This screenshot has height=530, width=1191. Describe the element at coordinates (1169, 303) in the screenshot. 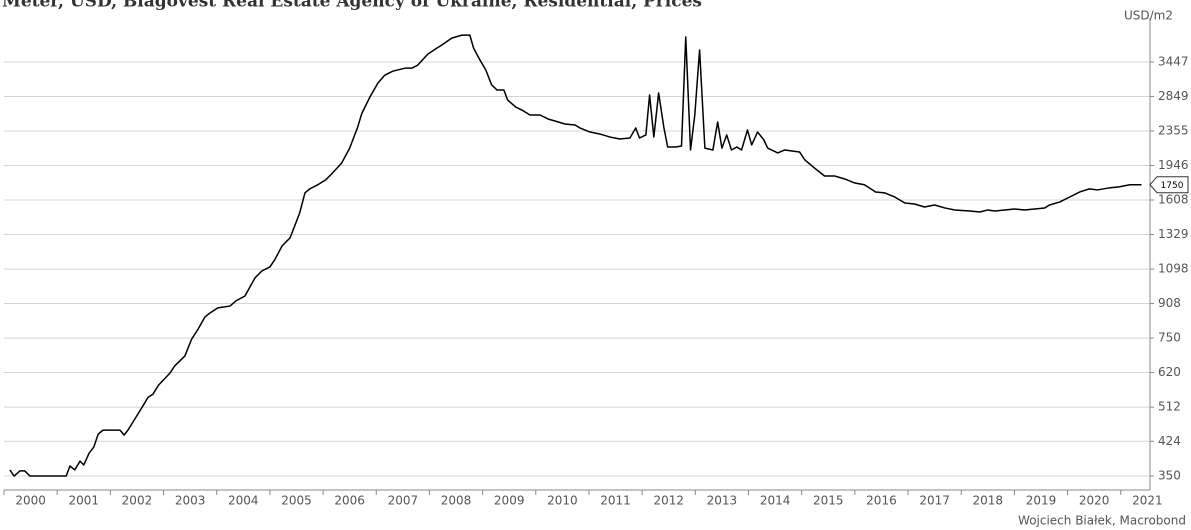

I see `y-tick-label: 908` at that location.